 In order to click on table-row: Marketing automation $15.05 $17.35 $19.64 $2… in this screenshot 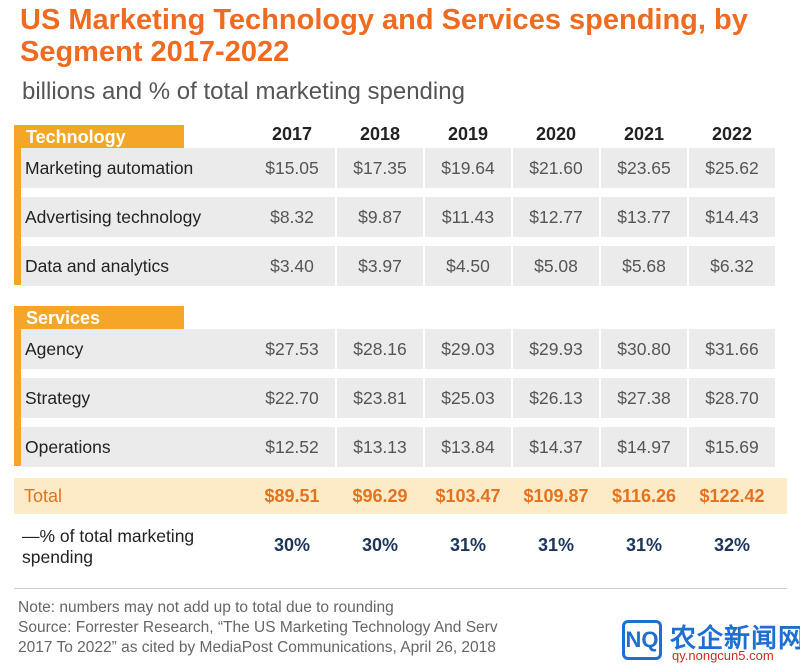, I will do `click(404, 168)`.